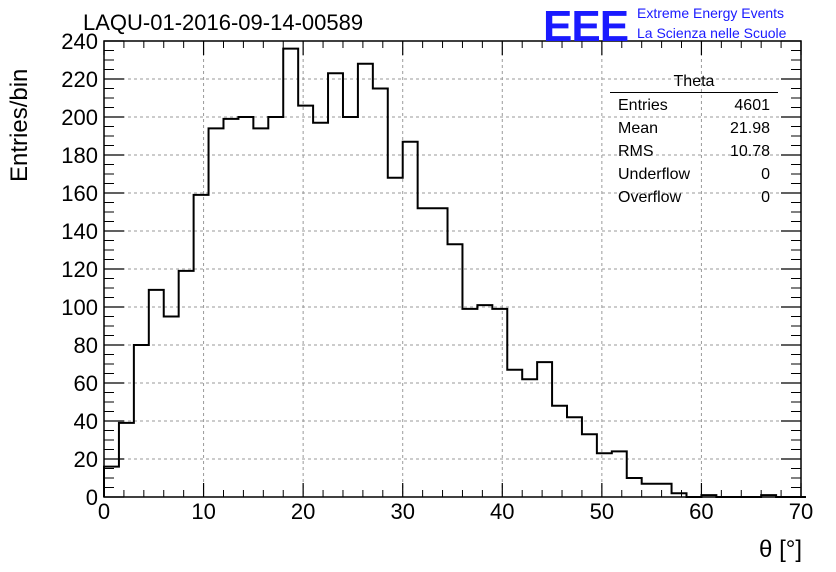  I want to click on stats-label: Overflow, so click(650, 197).